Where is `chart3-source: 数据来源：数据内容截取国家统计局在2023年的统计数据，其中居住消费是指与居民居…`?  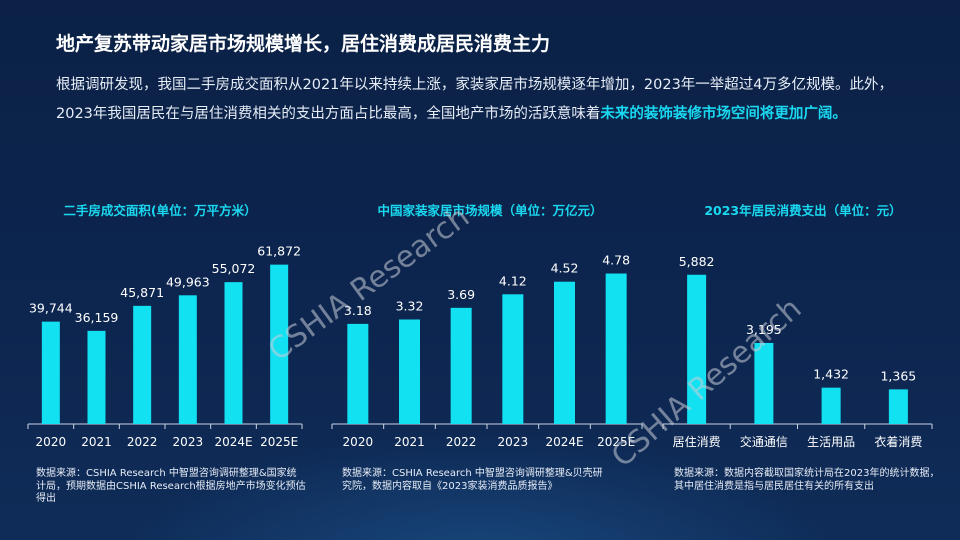 chart3-source: 数据来源：数据内容截取国家统计局在2023年的统计数据，其中居住消费是指与居民居… is located at coordinates (807, 480).